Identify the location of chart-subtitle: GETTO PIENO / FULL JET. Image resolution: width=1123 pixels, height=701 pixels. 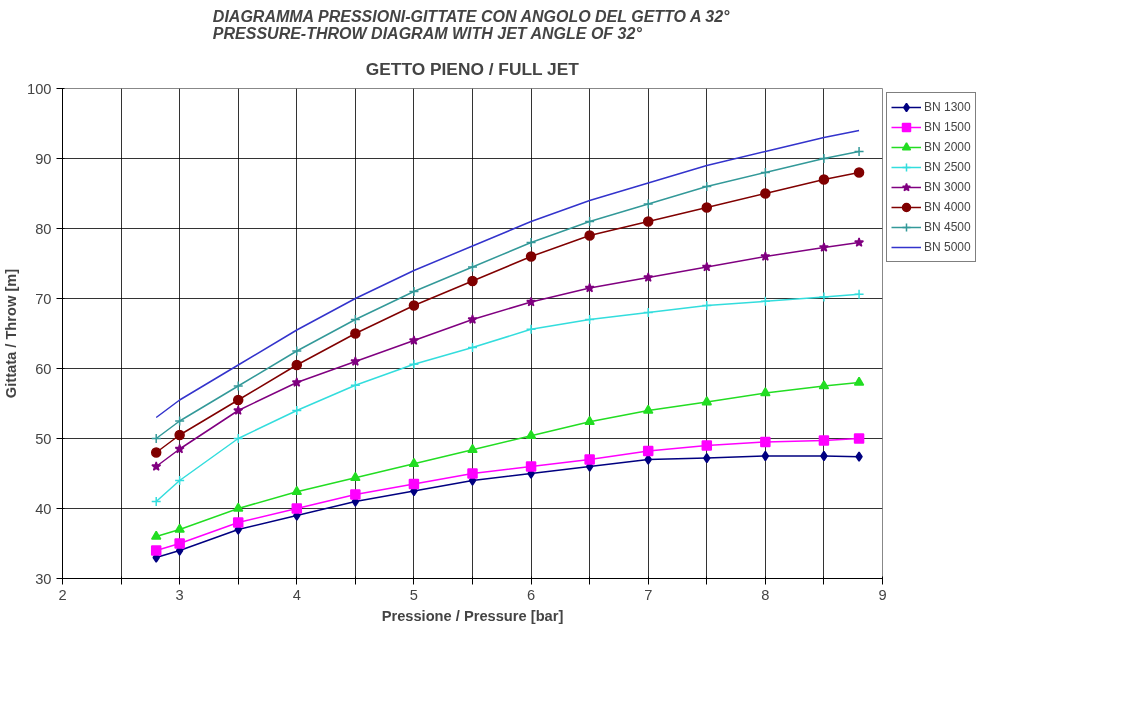
(472, 68).